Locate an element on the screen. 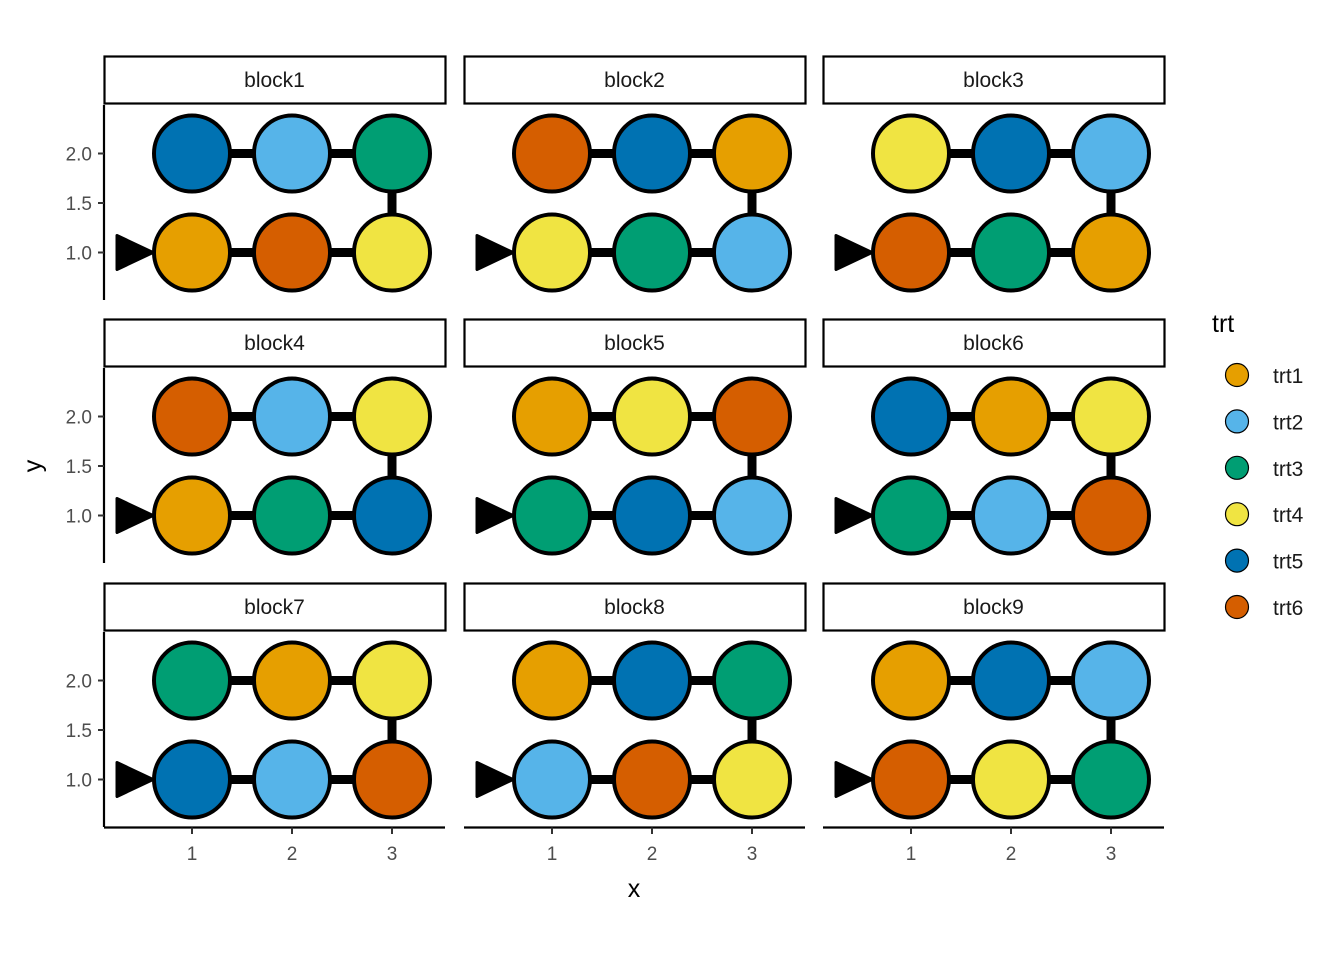 The height and width of the screenshot is (960, 1344). facet-block2: block2 is located at coordinates (635, 174).